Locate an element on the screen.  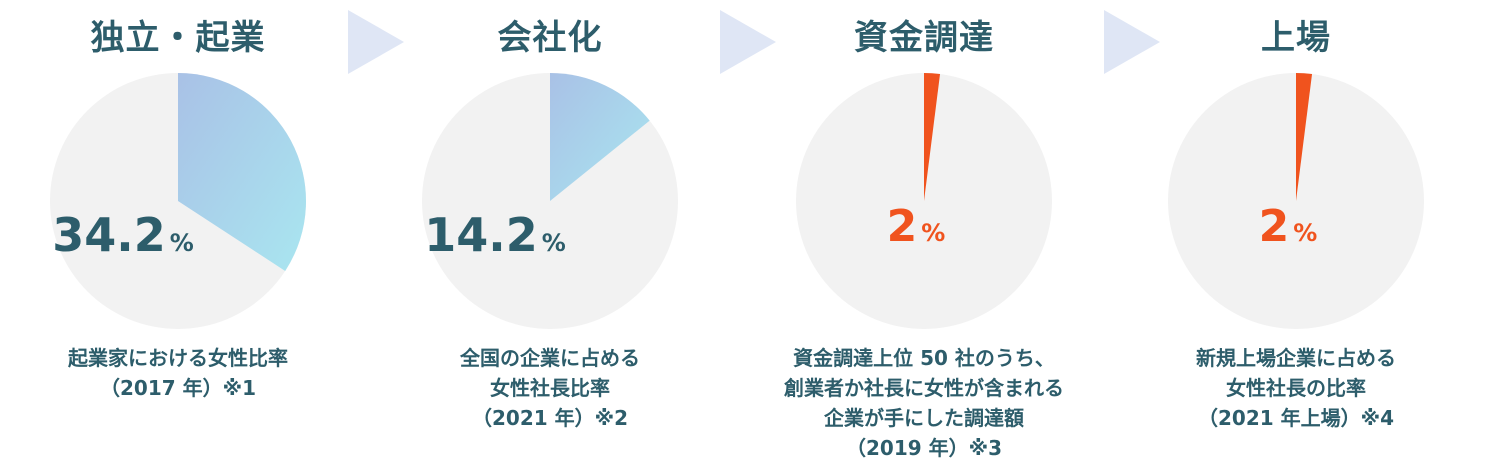
caption-line: 女性社長の比率 is located at coordinates (1296, 388).